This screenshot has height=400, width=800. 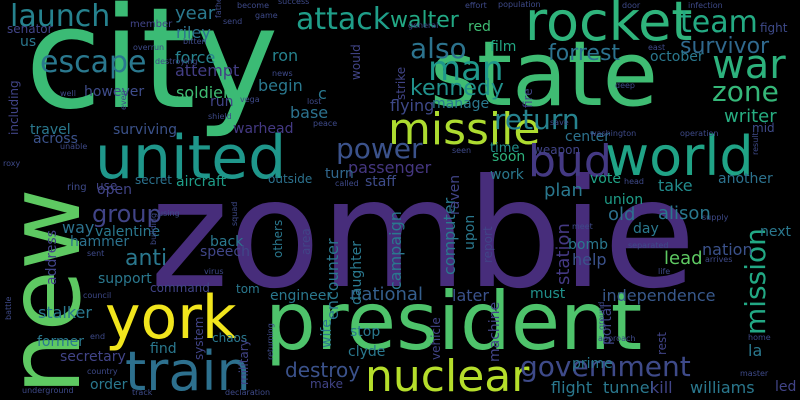 I want to click on word-general: general, so click(x=423, y=25).